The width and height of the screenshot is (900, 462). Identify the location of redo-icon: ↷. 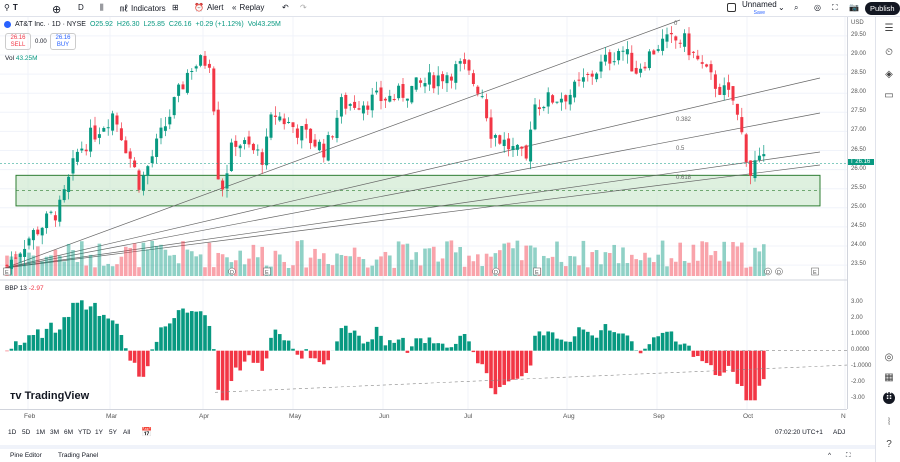
(303, 7).